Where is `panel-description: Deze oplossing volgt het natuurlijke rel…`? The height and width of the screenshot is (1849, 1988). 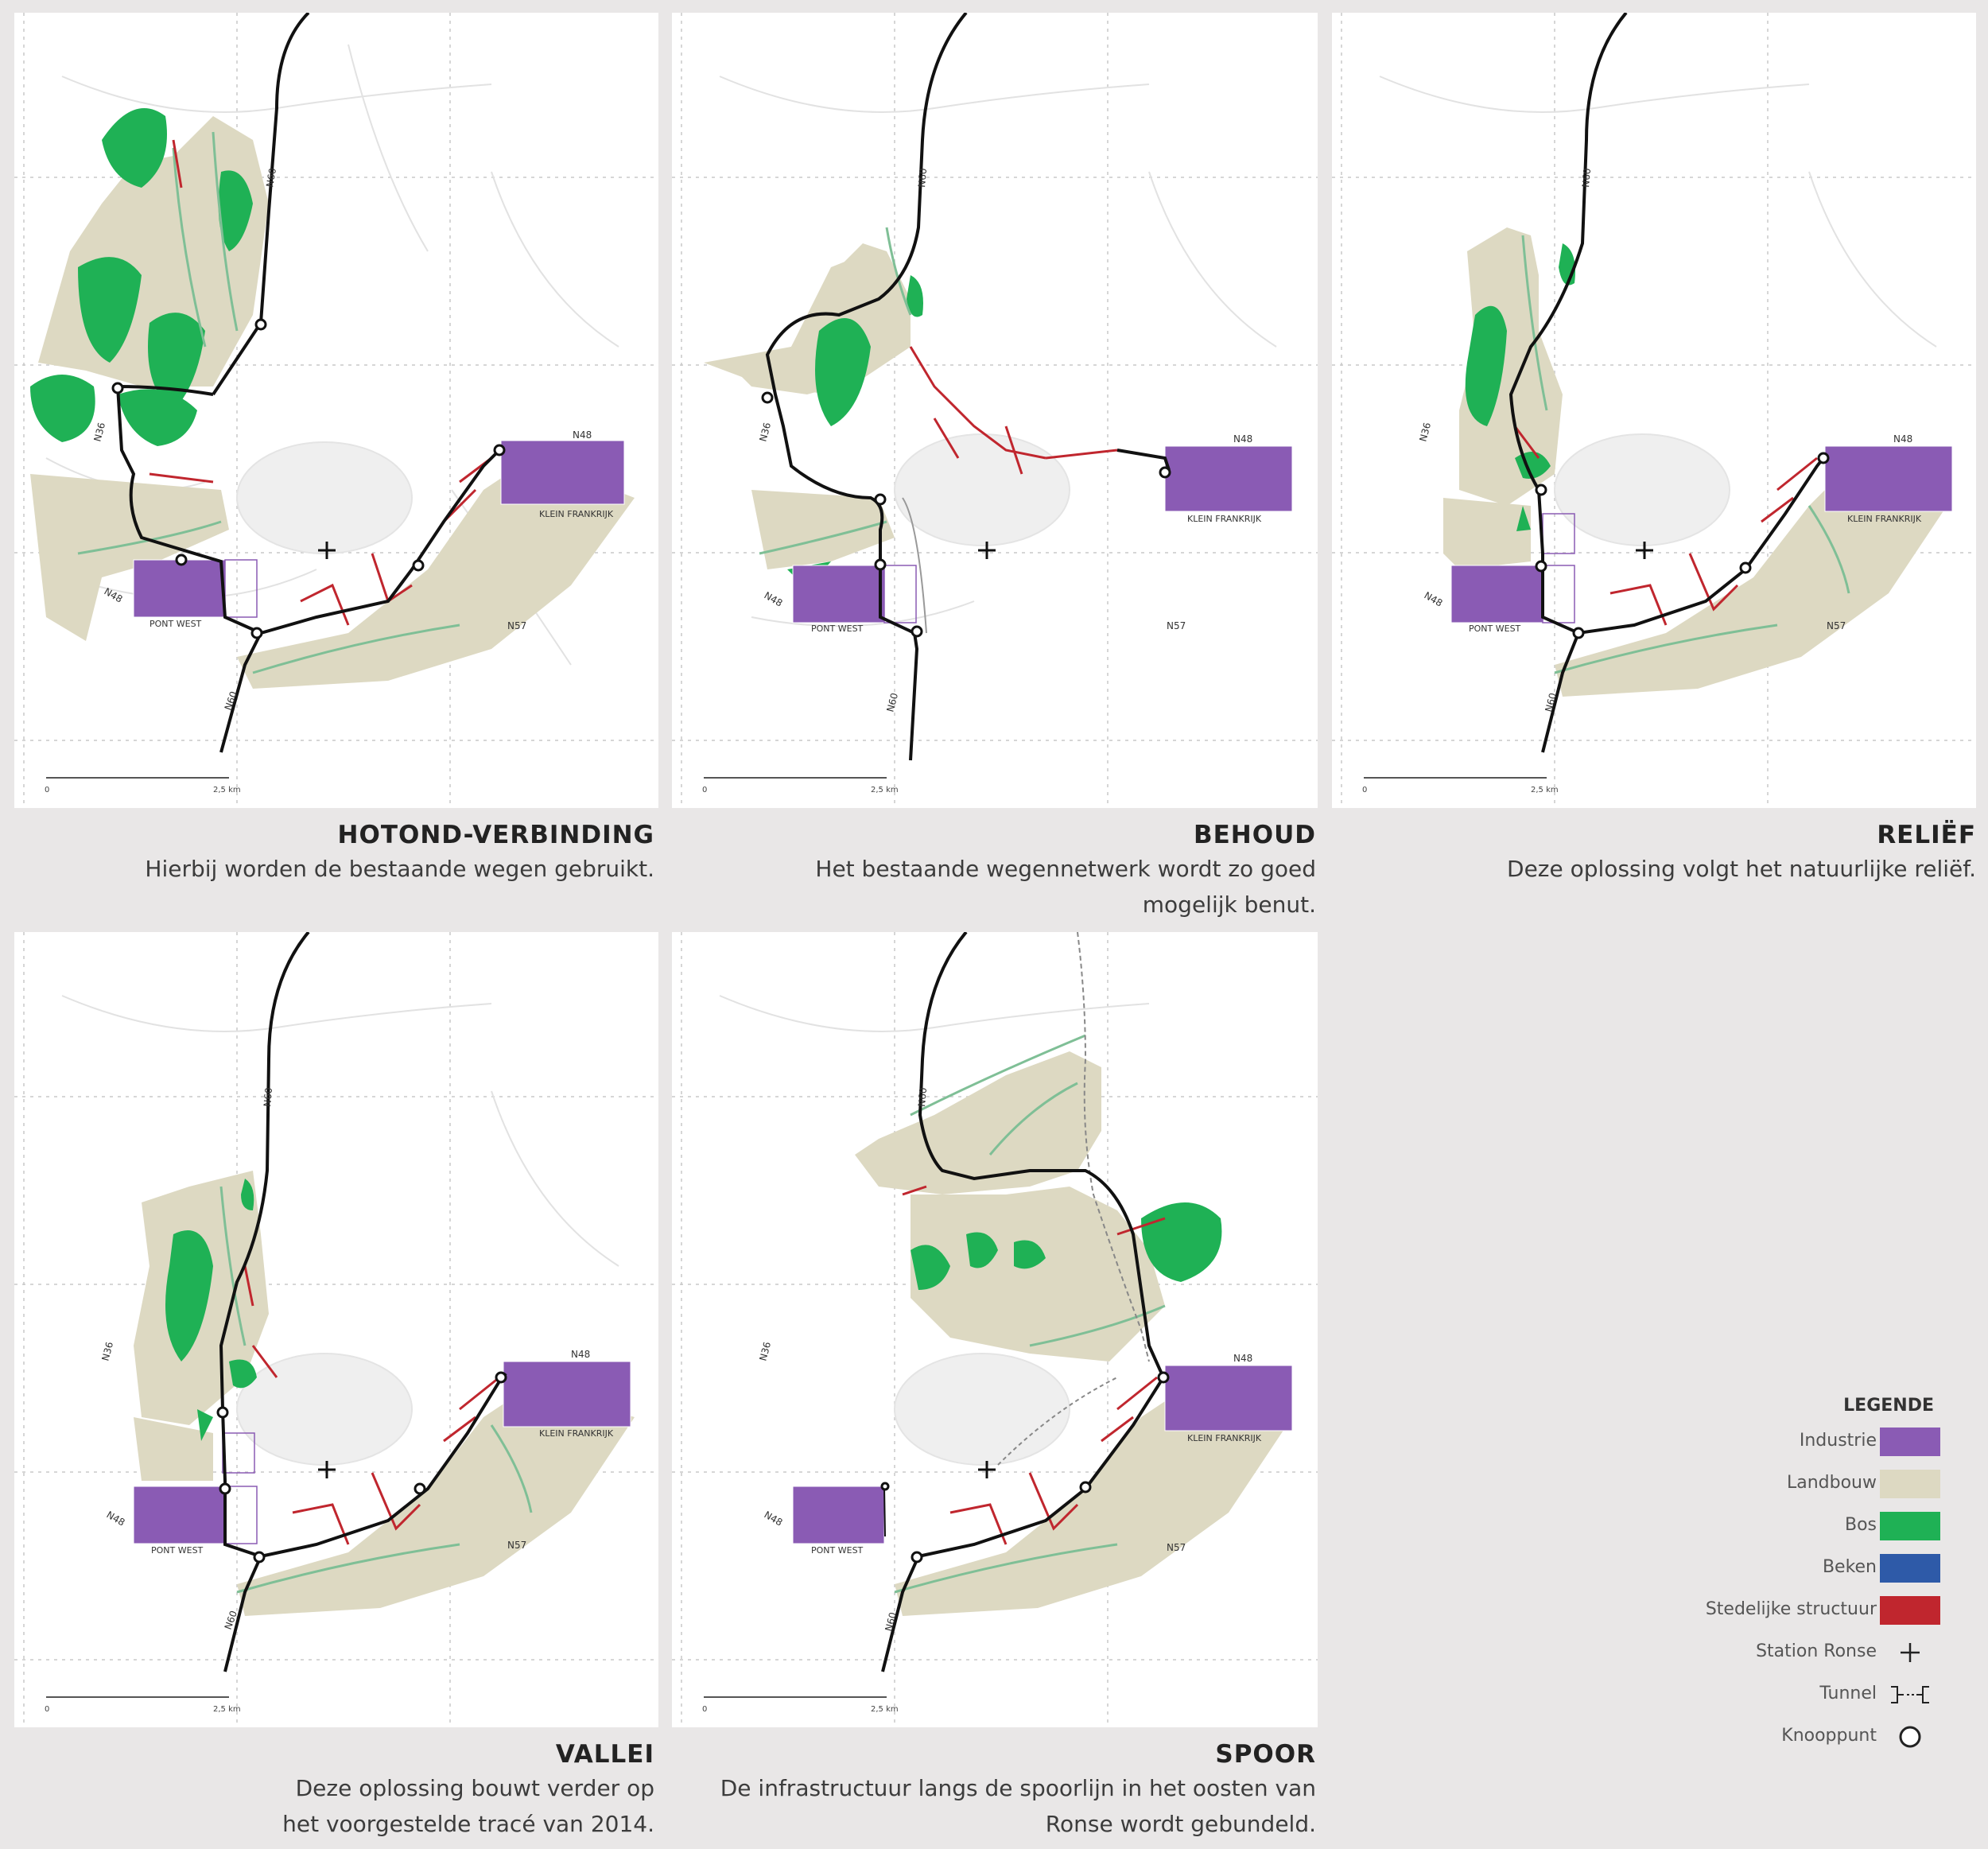 panel-description: Deze oplossing volgt het natuurlijke rel… is located at coordinates (1741, 869).